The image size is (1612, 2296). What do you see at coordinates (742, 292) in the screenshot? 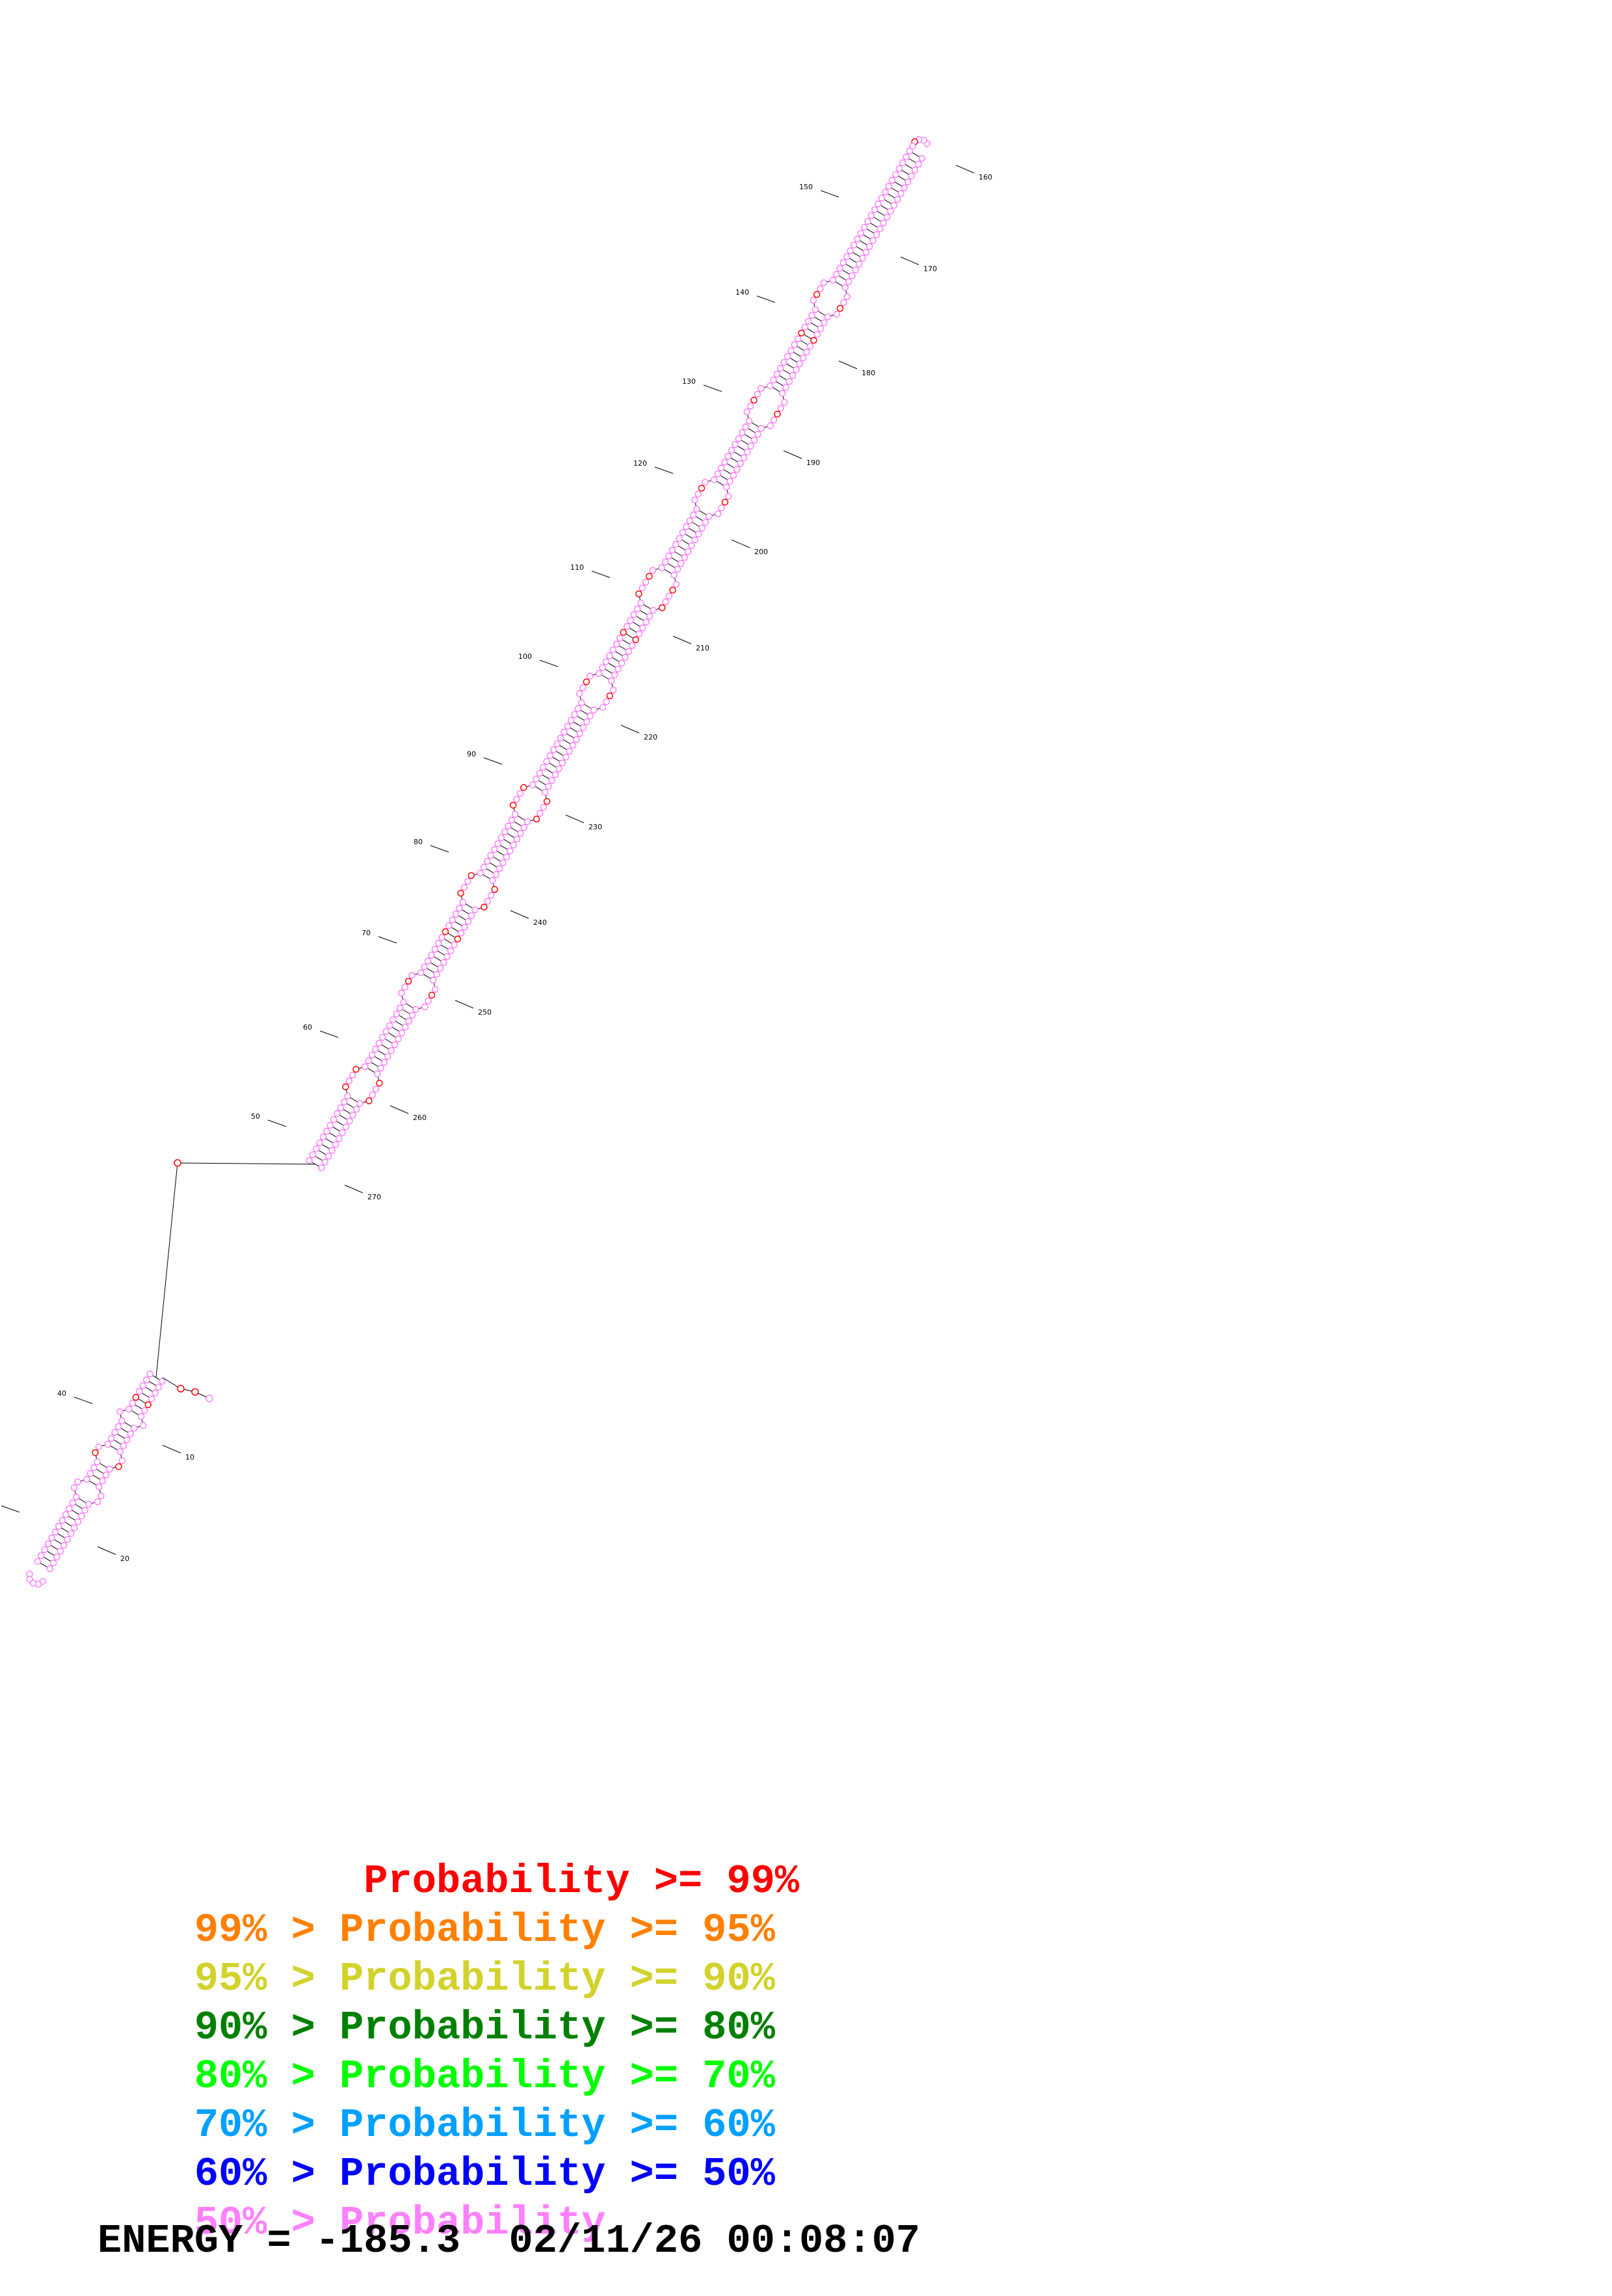
I see `position-label: 140` at bounding box center [742, 292].